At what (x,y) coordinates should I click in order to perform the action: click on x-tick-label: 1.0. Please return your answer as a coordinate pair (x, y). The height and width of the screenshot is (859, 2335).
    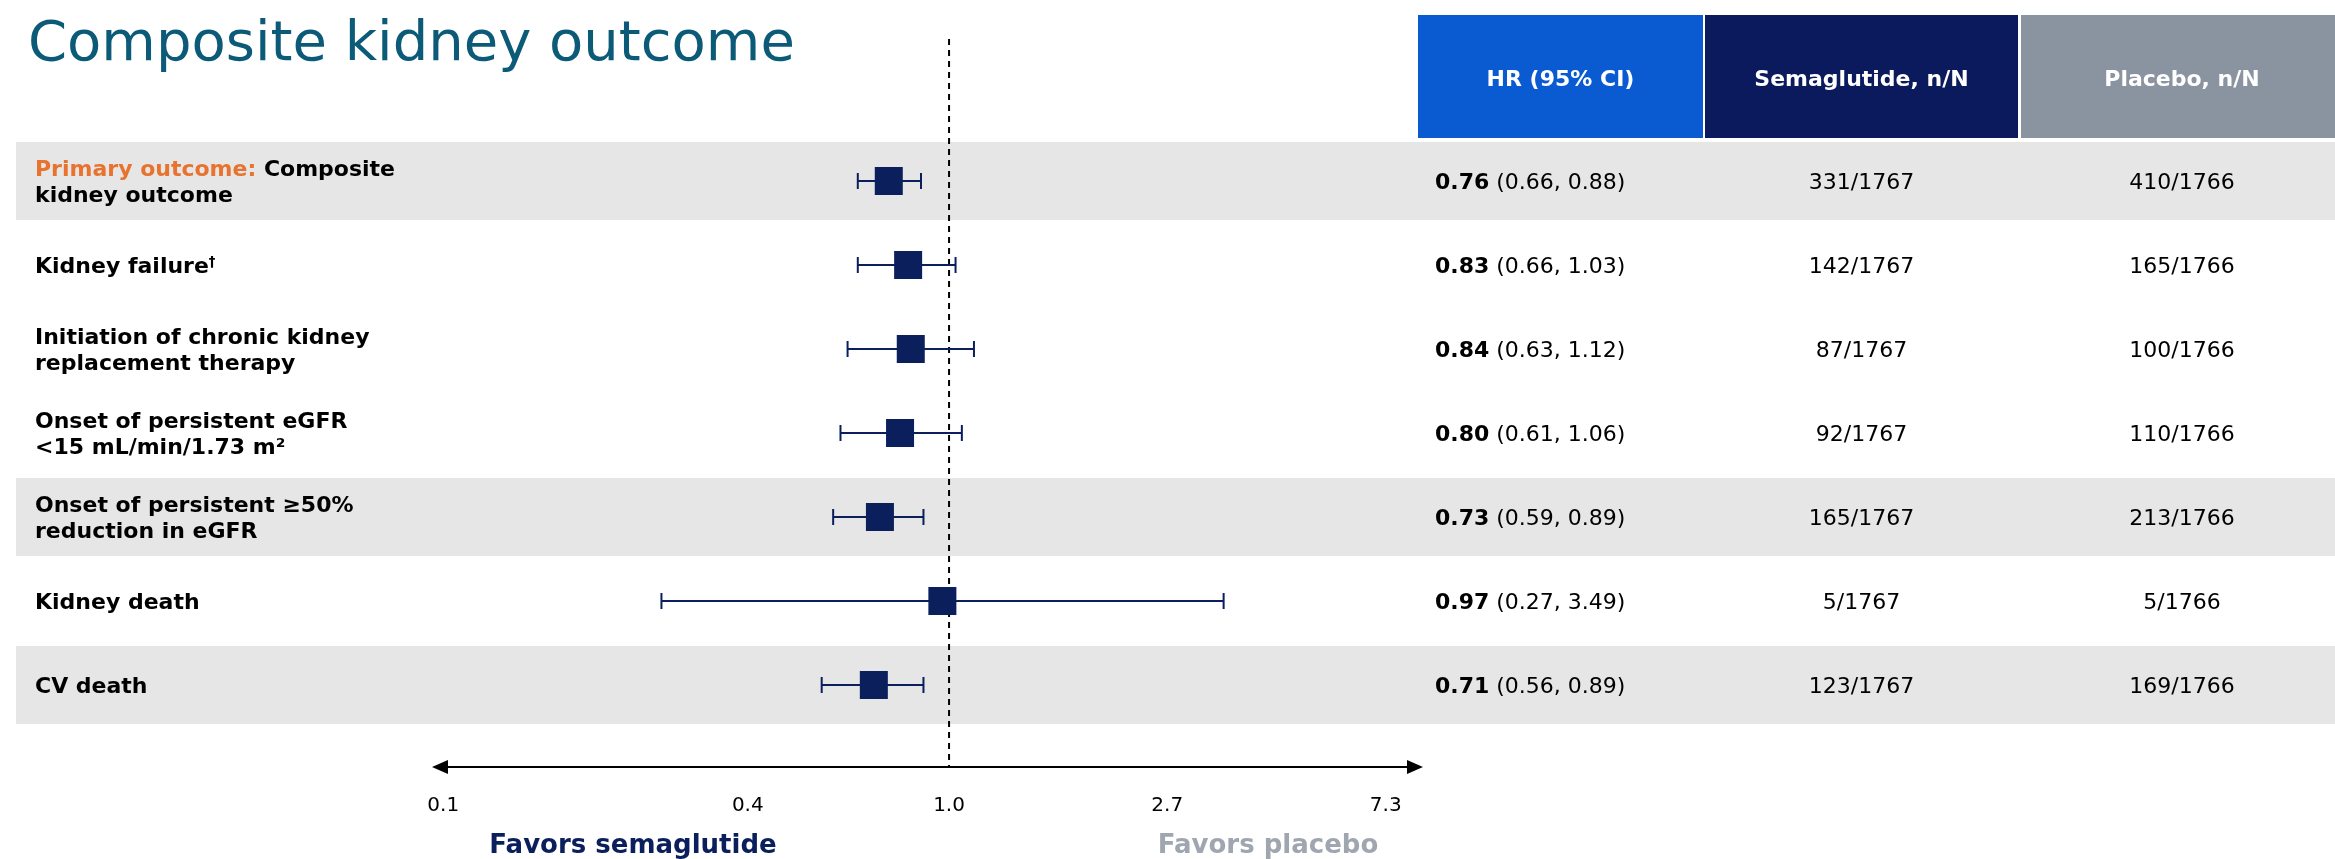
    Looking at the image, I should click on (949, 804).